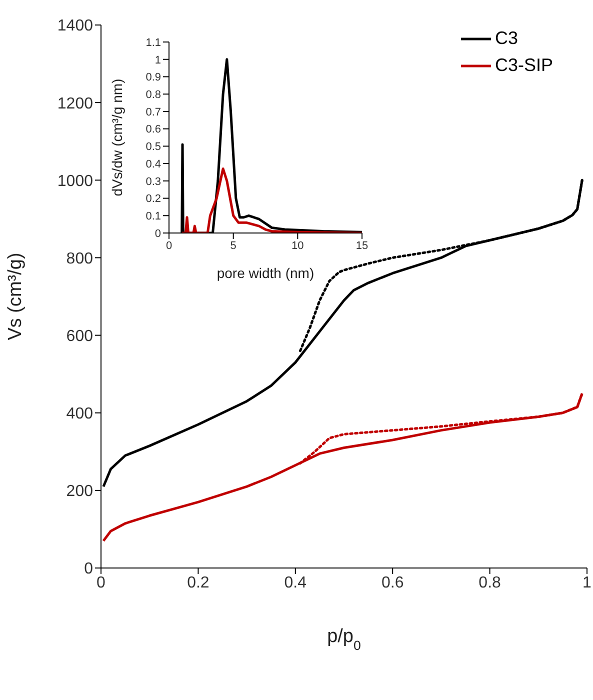 This screenshot has width=593, height=700. What do you see at coordinates (75, 103) in the screenshot?
I see `y-tick-label: 1200` at bounding box center [75, 103].